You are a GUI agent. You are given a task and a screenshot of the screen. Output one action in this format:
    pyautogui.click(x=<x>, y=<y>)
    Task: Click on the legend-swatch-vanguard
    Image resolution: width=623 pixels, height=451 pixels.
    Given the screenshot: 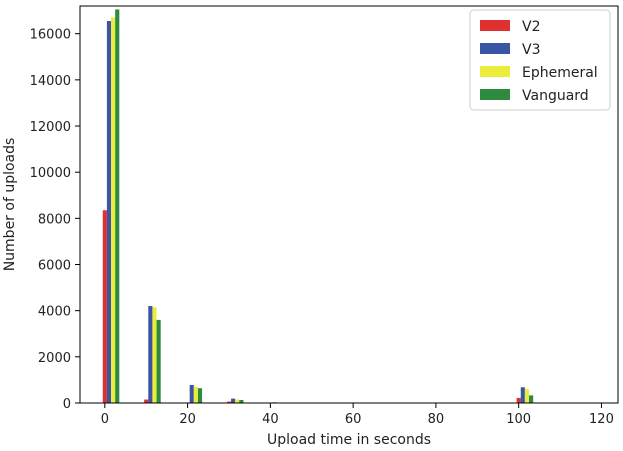 What is the action you would take?
    pyautogui.click(x=495, y=94)
    